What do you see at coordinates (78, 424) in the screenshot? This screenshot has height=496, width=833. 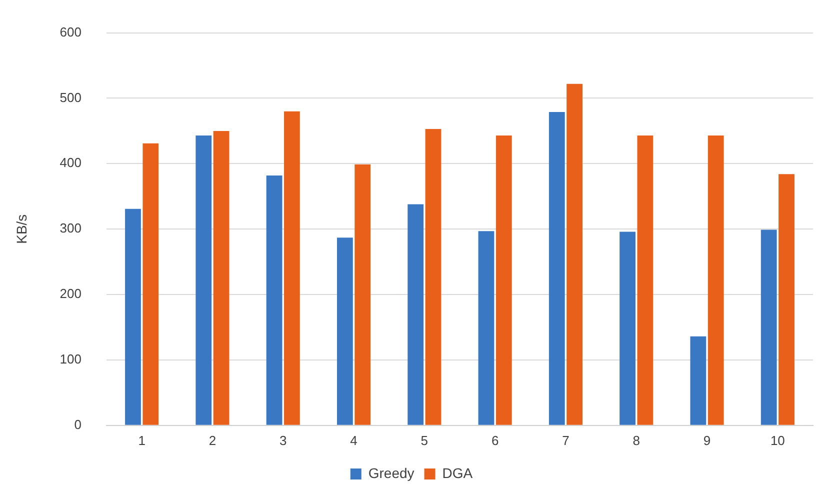 I see `y-tick-label: 0` at bounding box center [78, 424].